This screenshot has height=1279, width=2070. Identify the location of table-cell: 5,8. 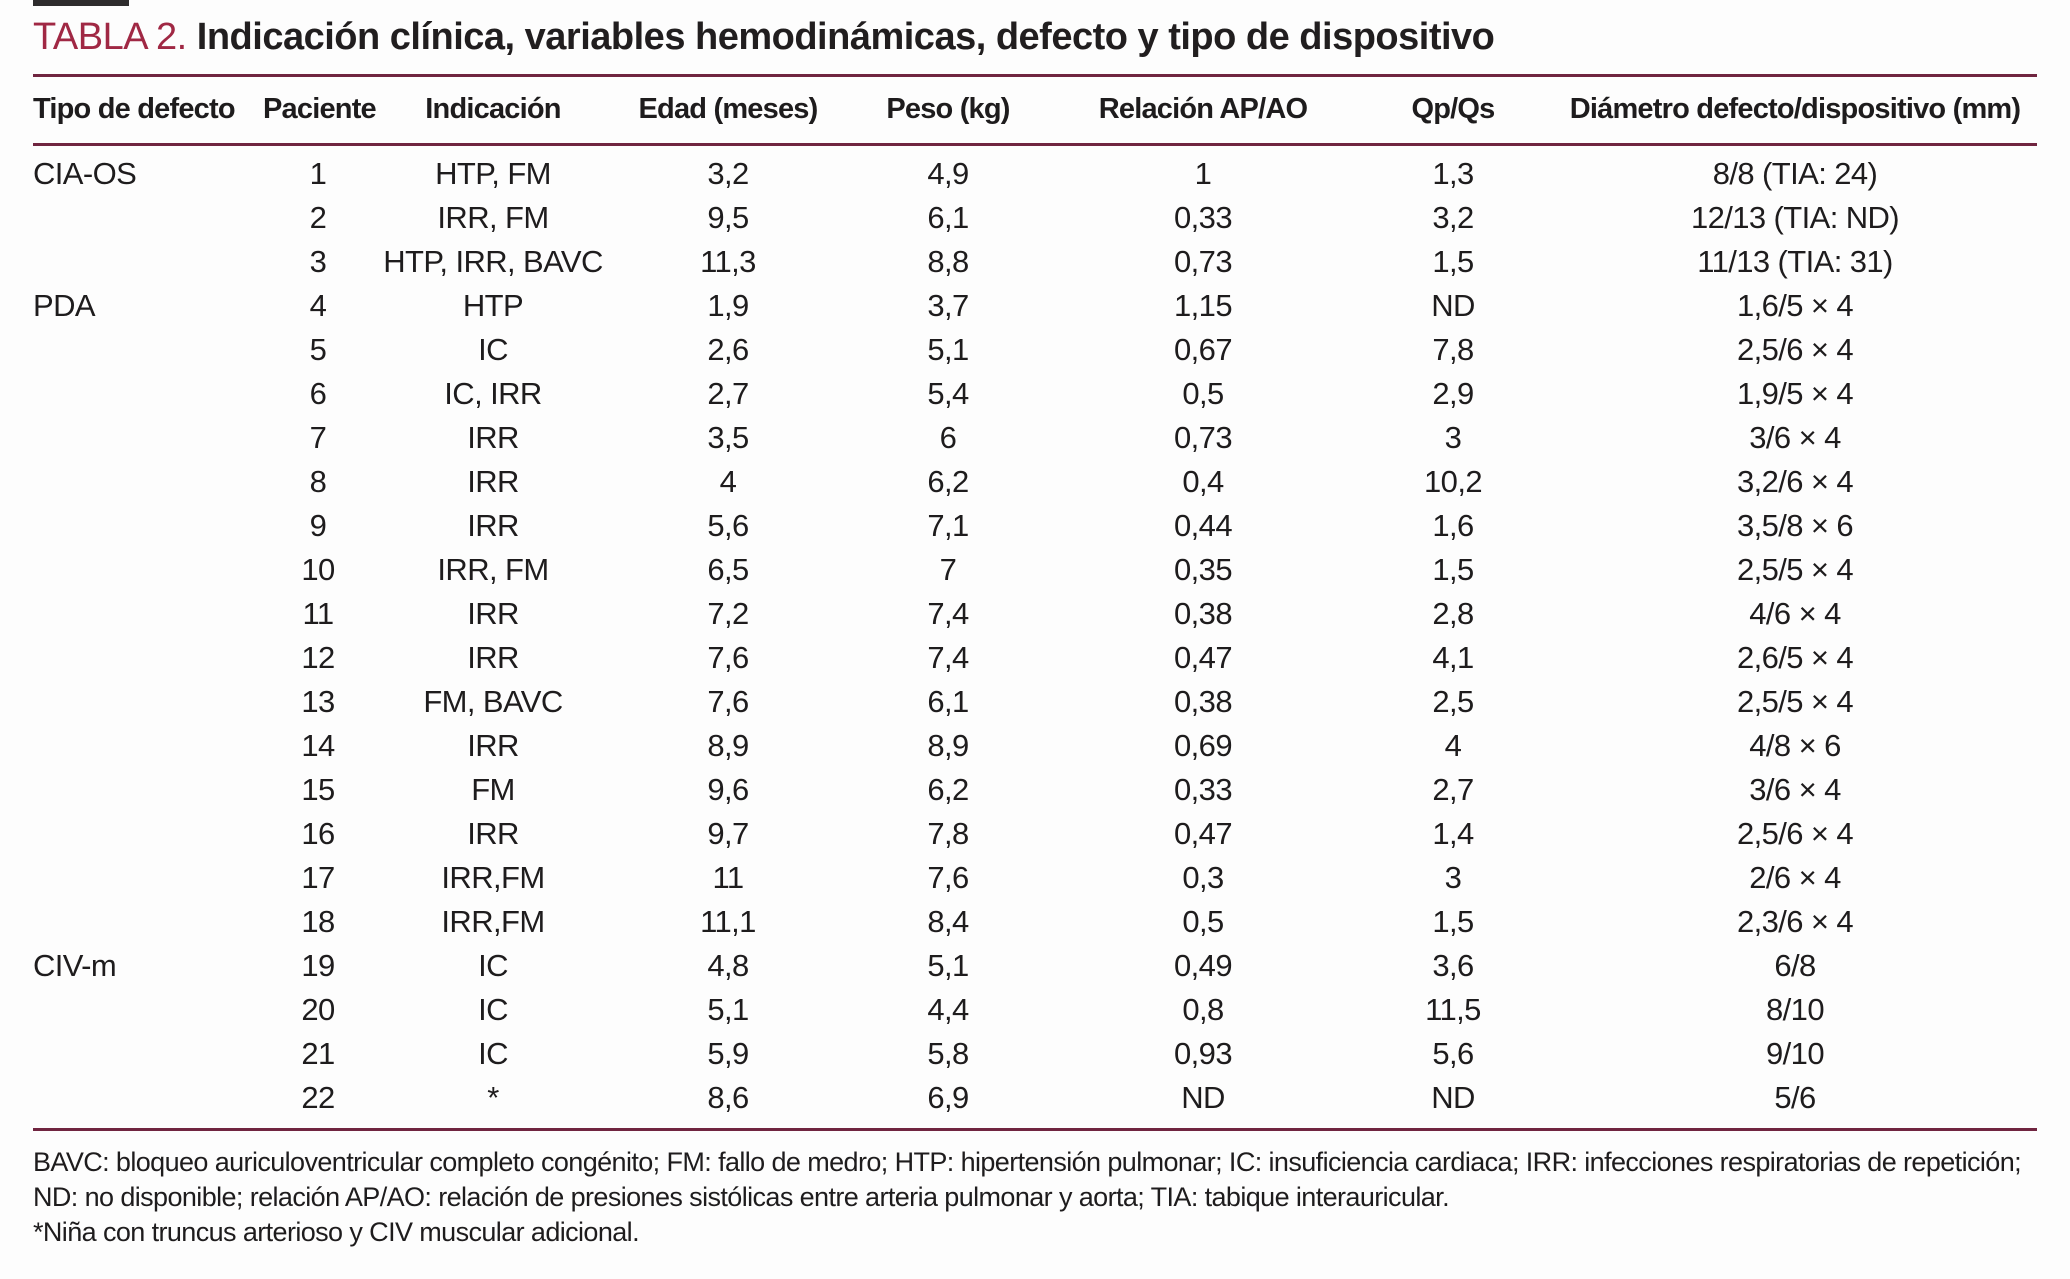
(948, 1053).